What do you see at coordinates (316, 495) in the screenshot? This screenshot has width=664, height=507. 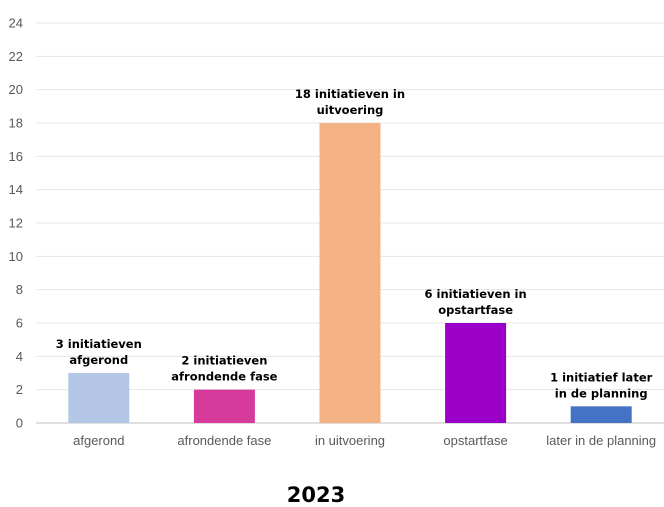 I see `chart-title: 2023` at bounding box center [316, 495].